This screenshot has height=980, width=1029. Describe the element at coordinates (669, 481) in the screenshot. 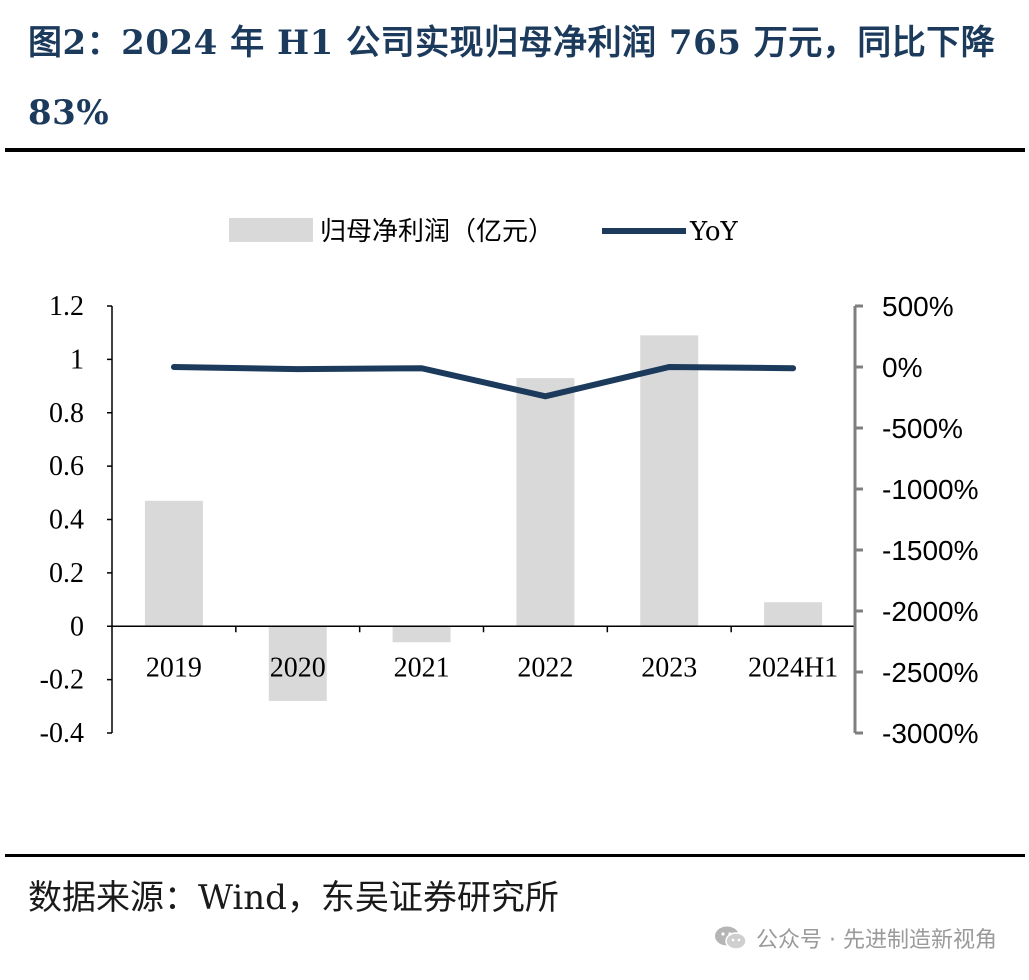

I see `bar-2023` at that location.